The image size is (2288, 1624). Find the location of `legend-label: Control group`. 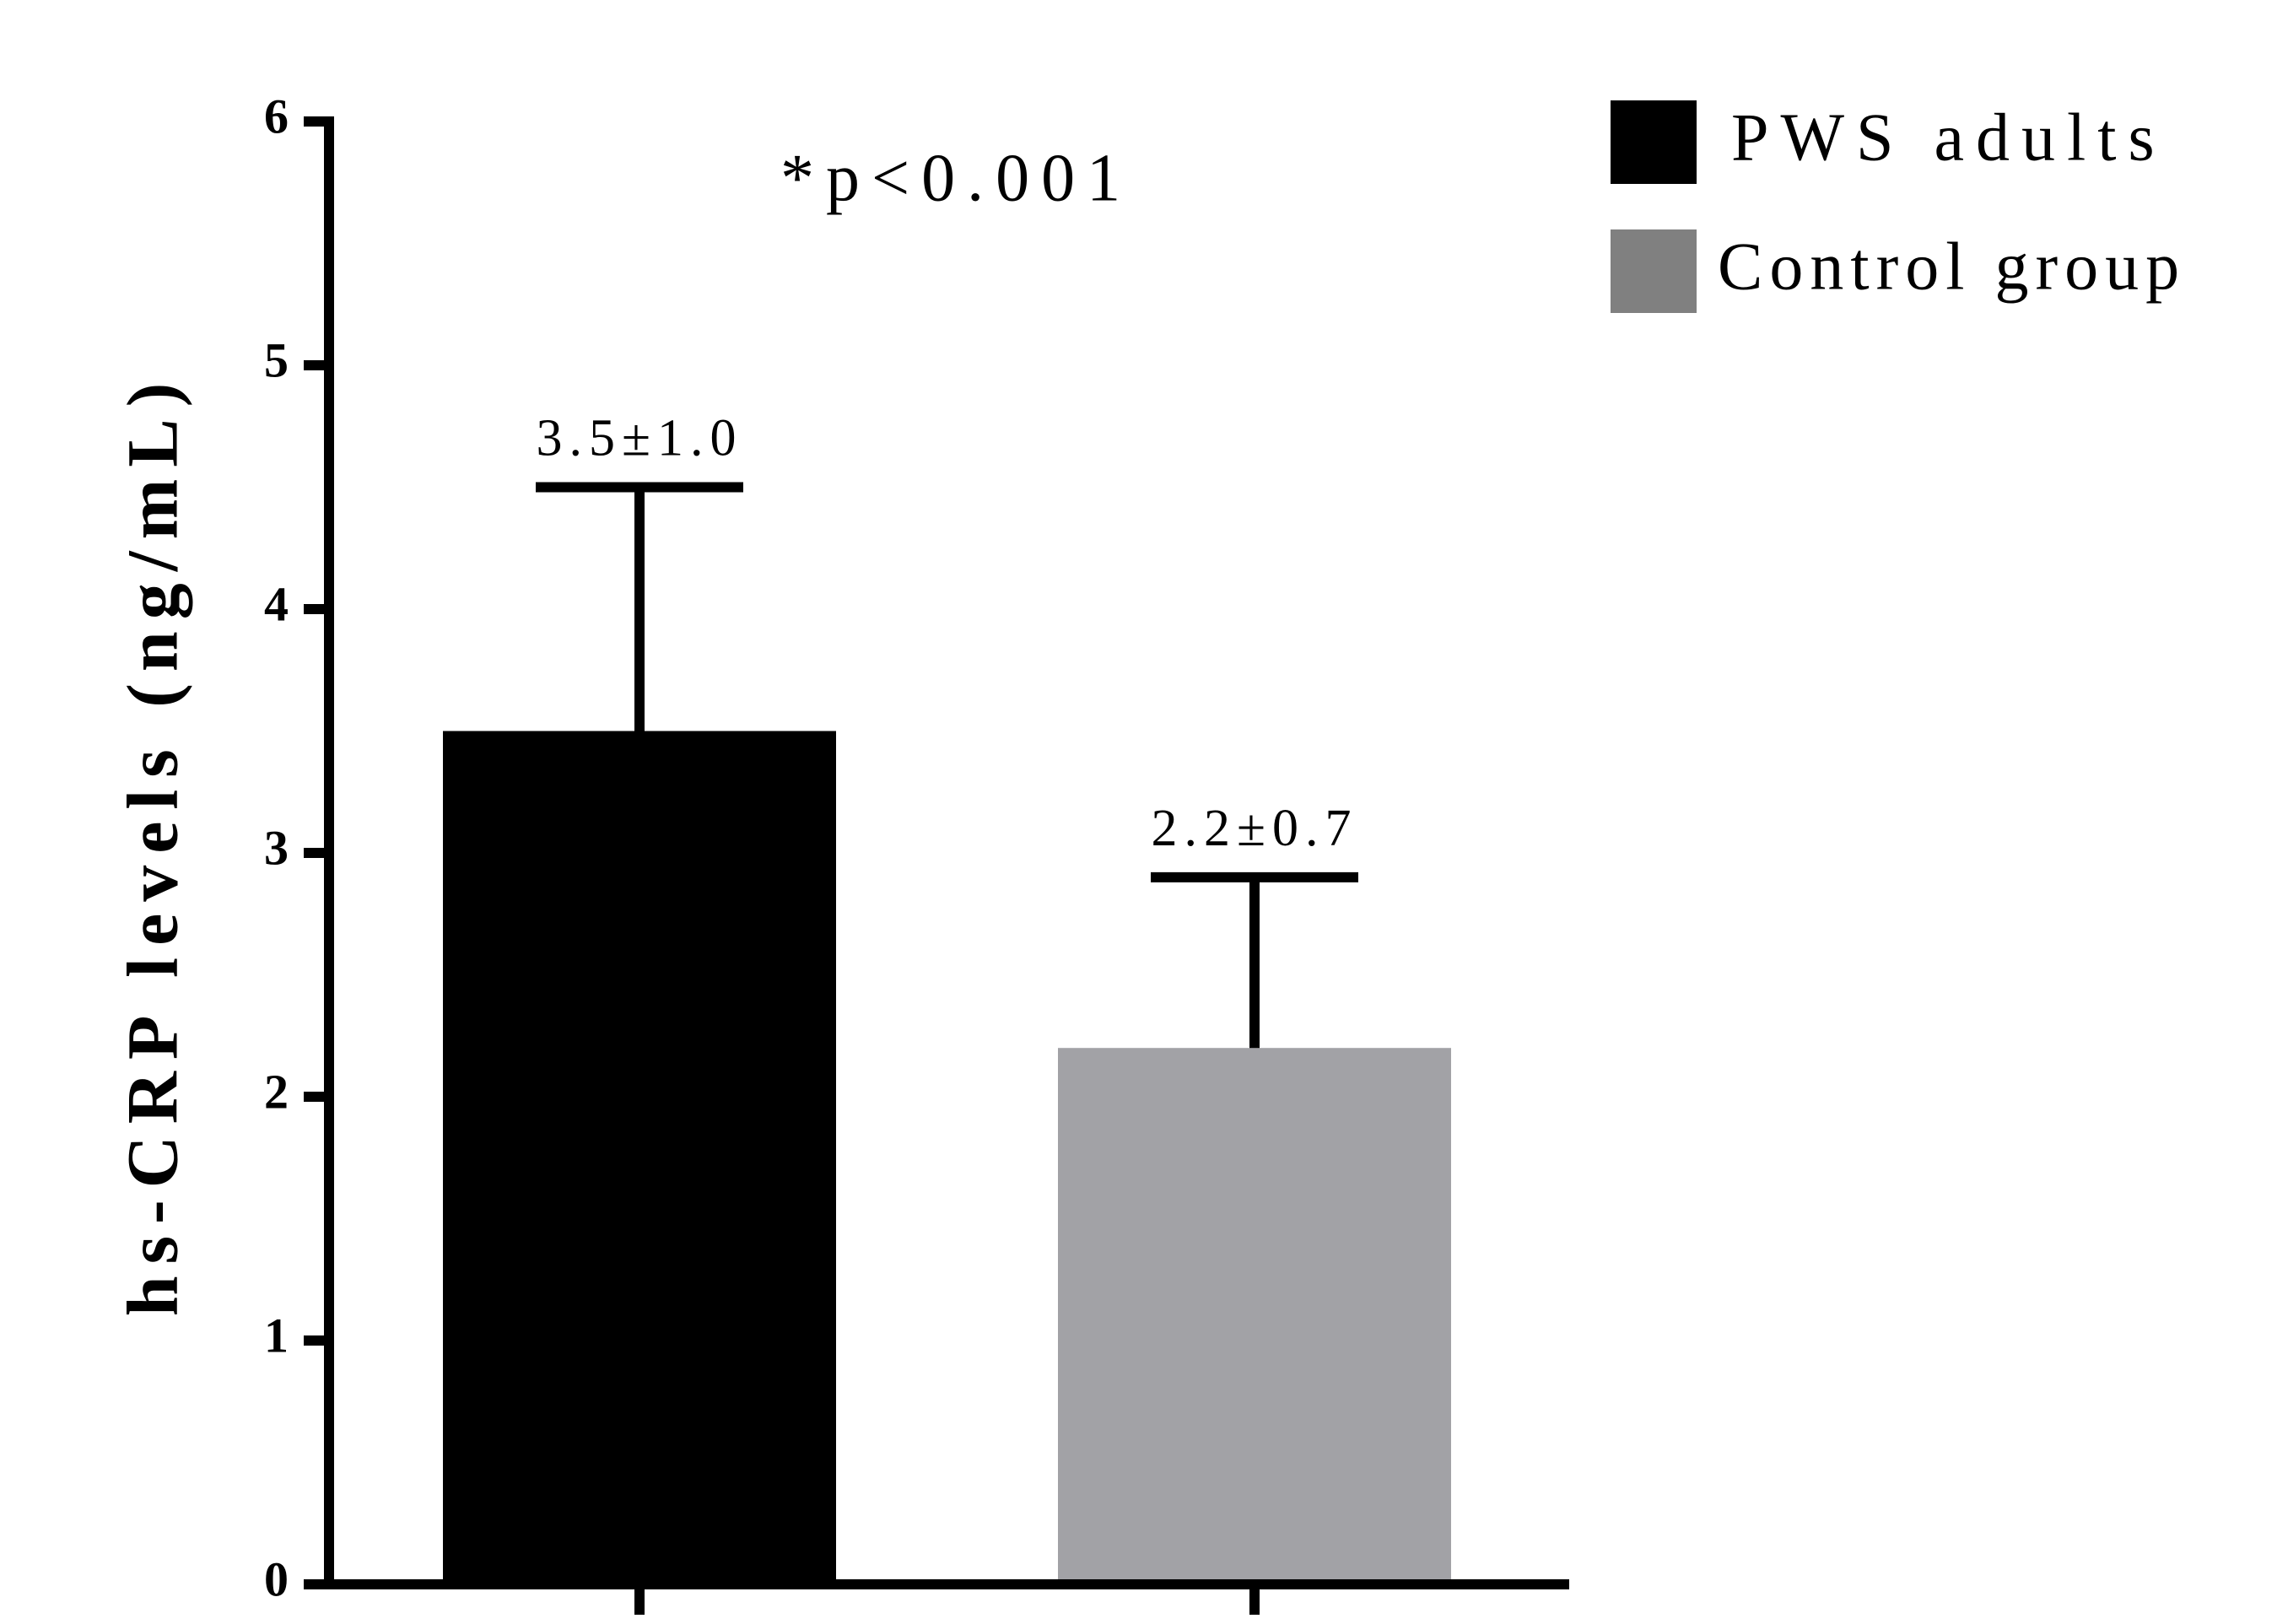

legend-label: Control group is located at coordinates (1952, 266).